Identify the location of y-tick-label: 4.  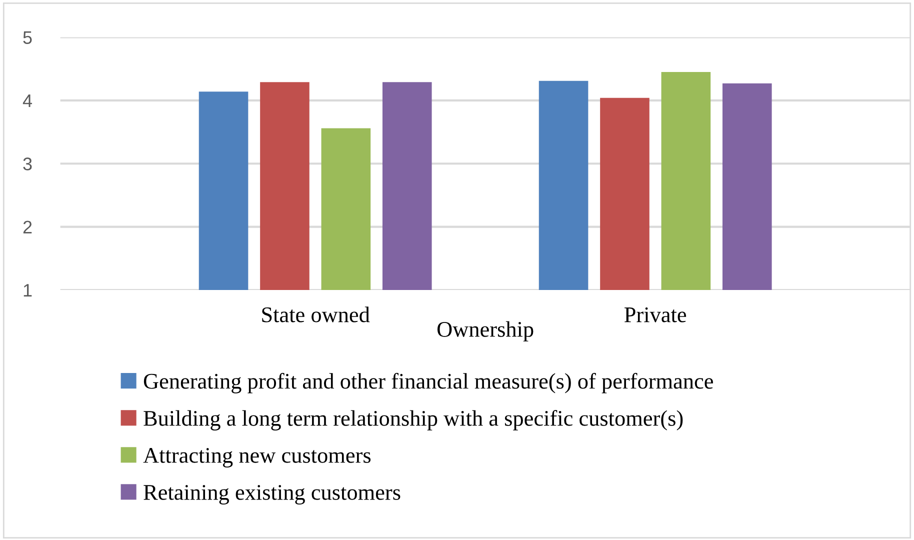
(27, 100).